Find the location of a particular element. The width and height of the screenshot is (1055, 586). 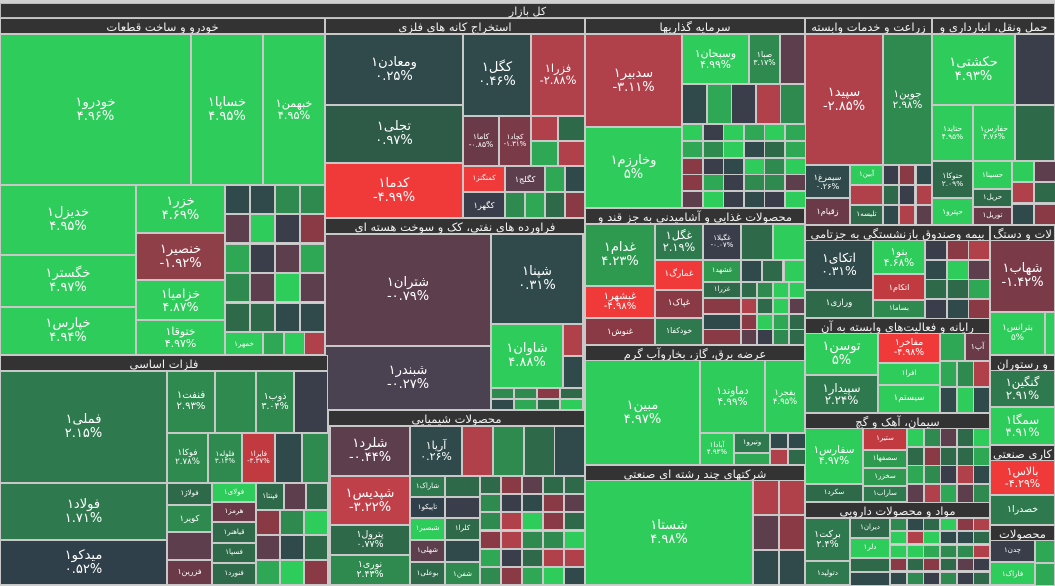

stock-tile: شبصیر۱ is located at coordinates (427, 529).